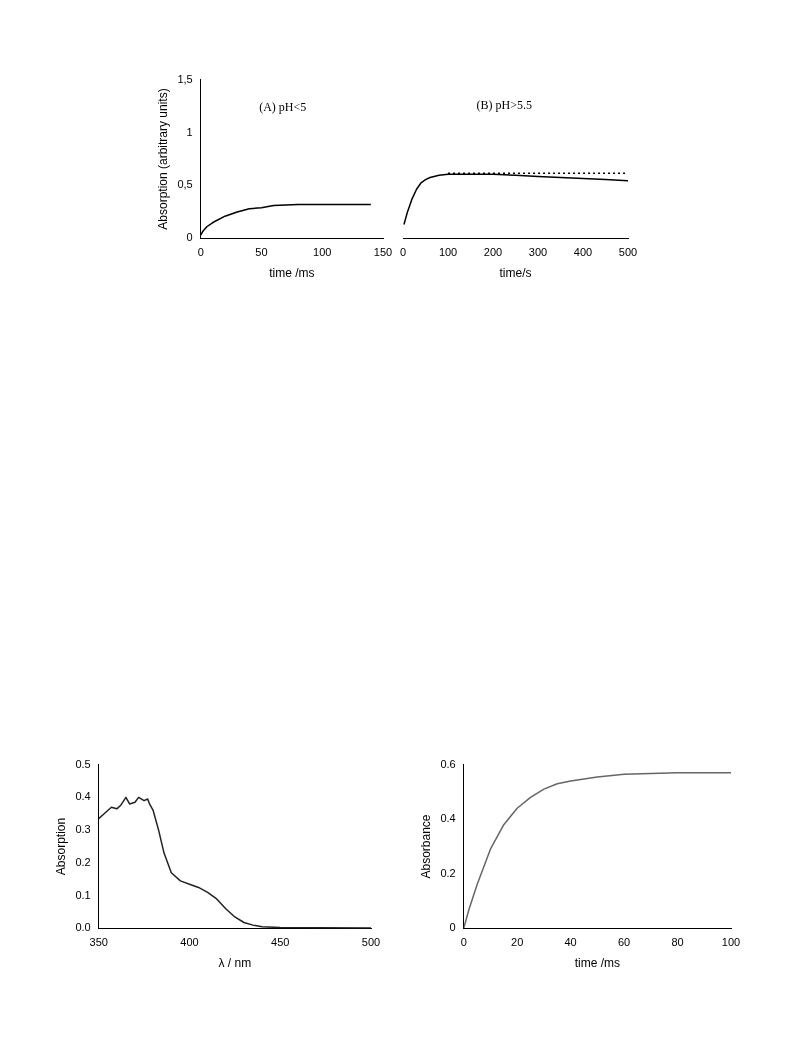 The height and width of the screenshot is (1057, 793). I want to click on annotation: (A) pH<5, so click(283, 106).